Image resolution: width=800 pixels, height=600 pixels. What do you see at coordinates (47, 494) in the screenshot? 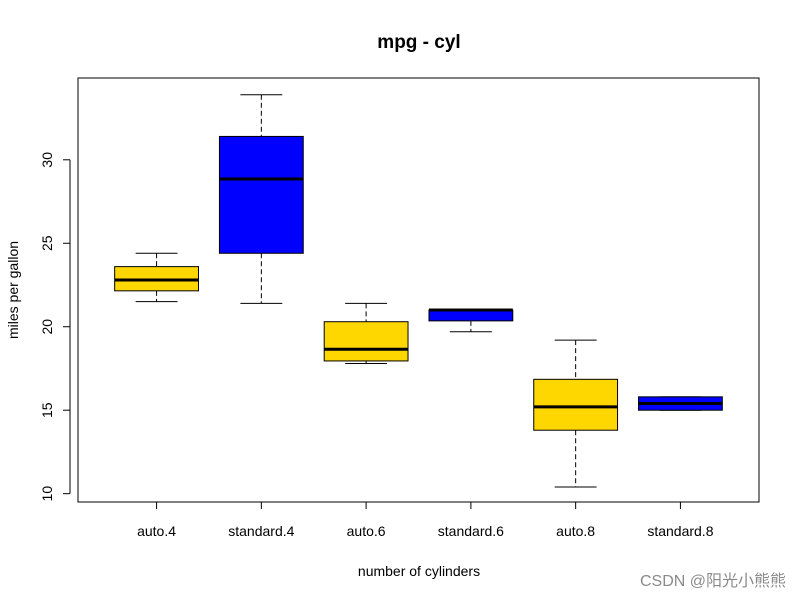
I see `y-tick-label: 10` at bounding box center [47, 494].